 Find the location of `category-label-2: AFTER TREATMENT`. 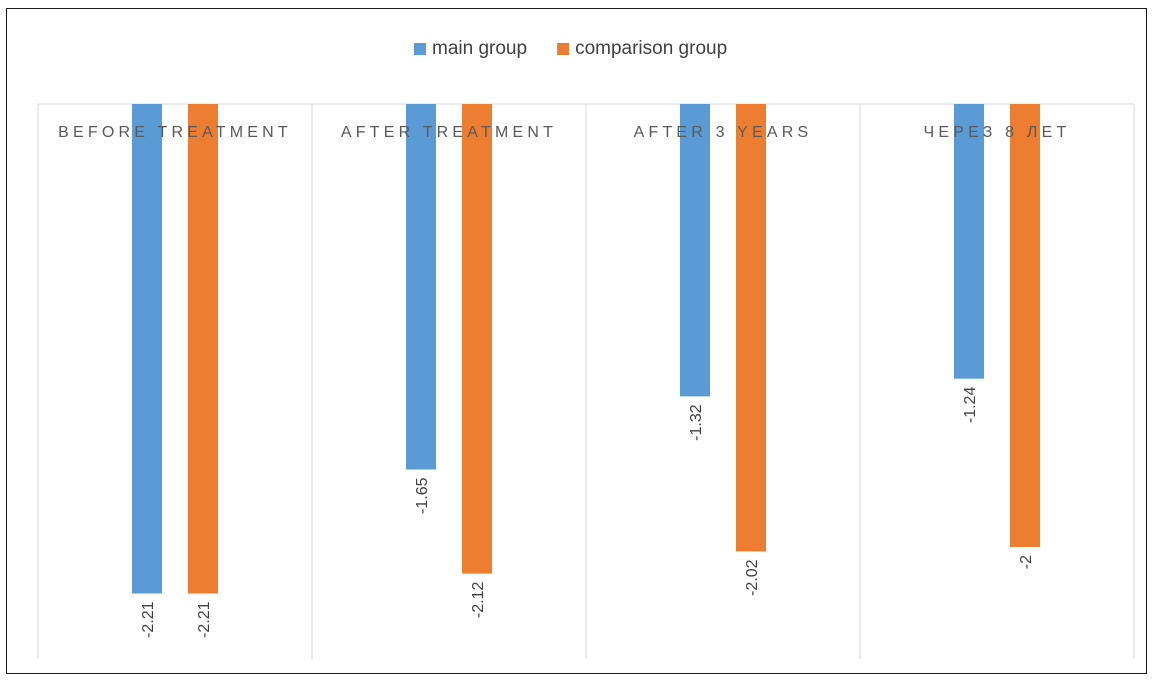

category-label-2: AFTER TREATMENT is located at coordinates (449, 132).